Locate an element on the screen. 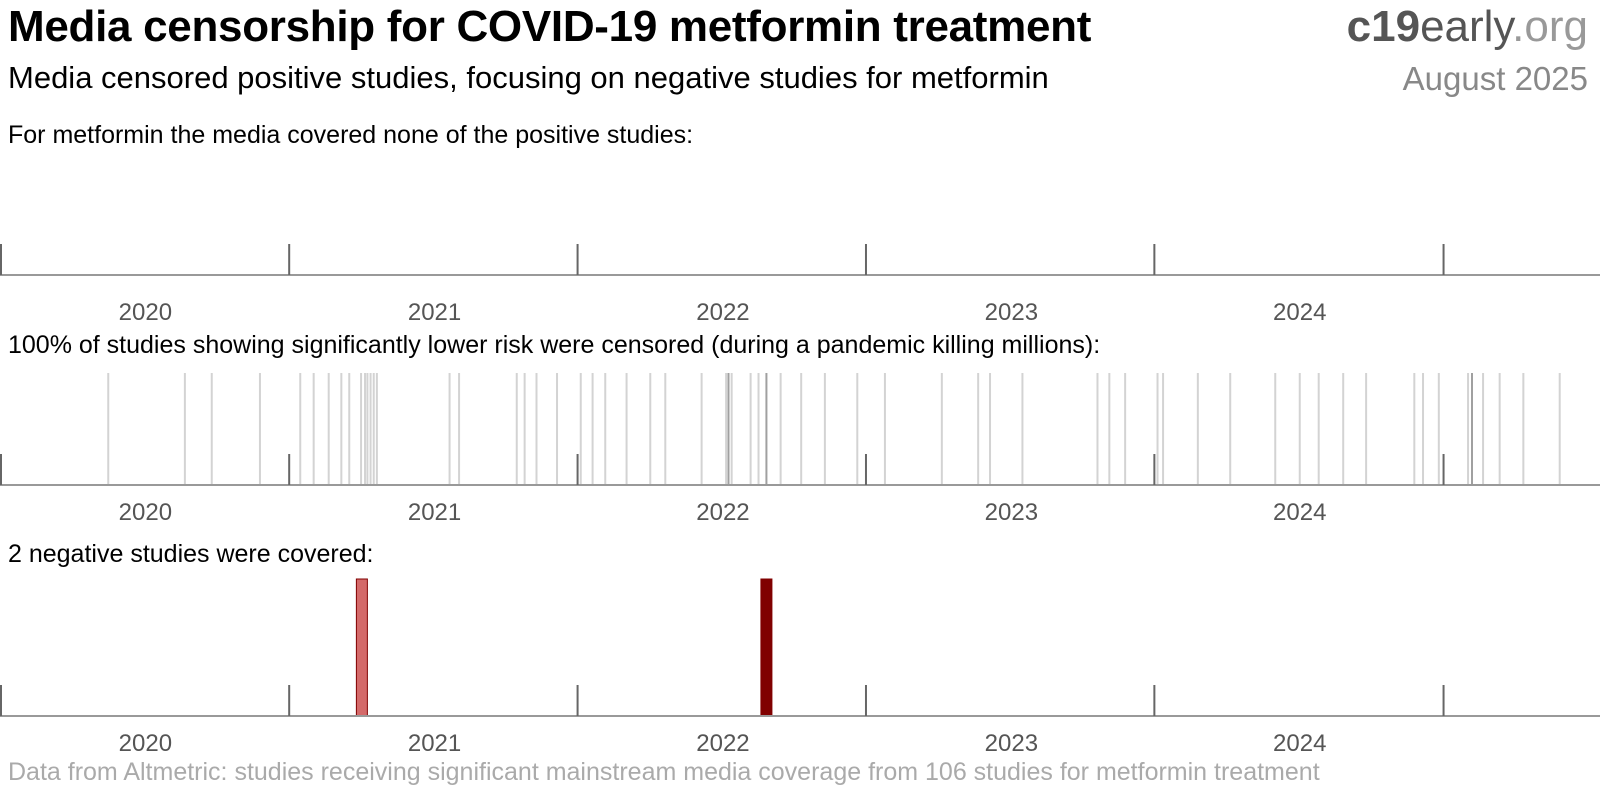 This screenshot has width=1600, height=800. publication-date: August 2025 is located at coordinates (1495, 78).